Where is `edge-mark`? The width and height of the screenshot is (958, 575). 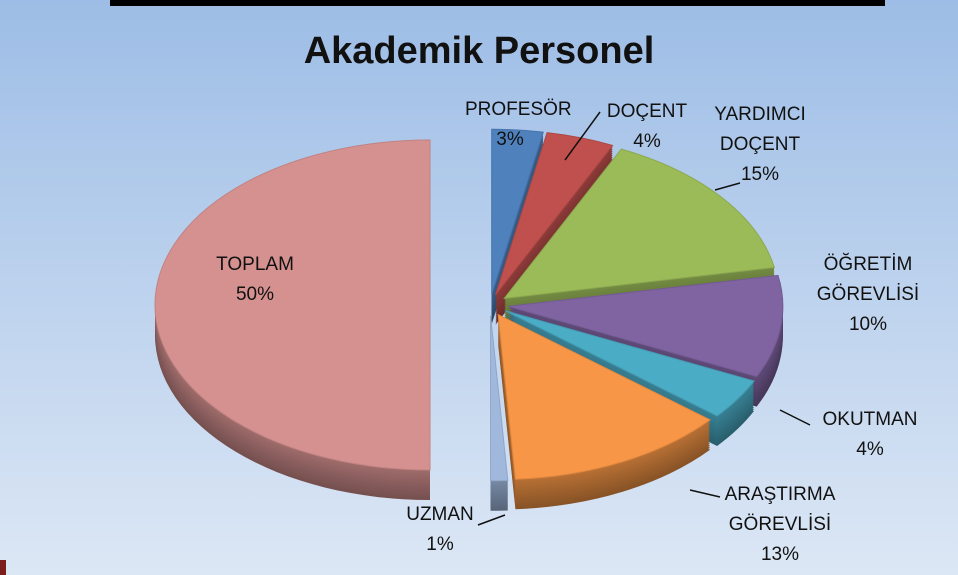
edge-mark is located at coordinates (3, 567).